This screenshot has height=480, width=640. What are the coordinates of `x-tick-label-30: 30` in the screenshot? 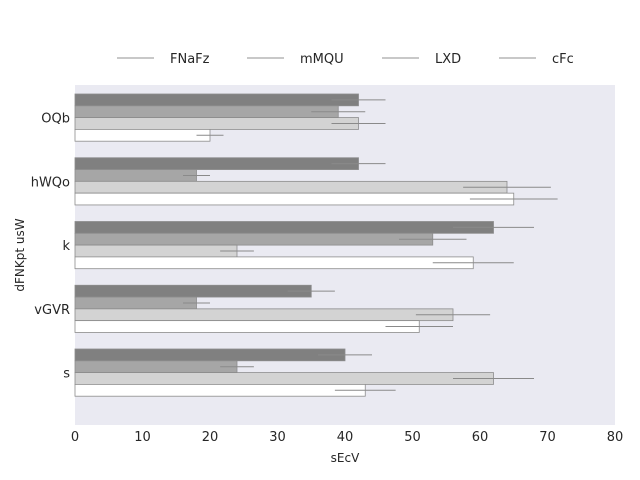 It's located at (277, 437).